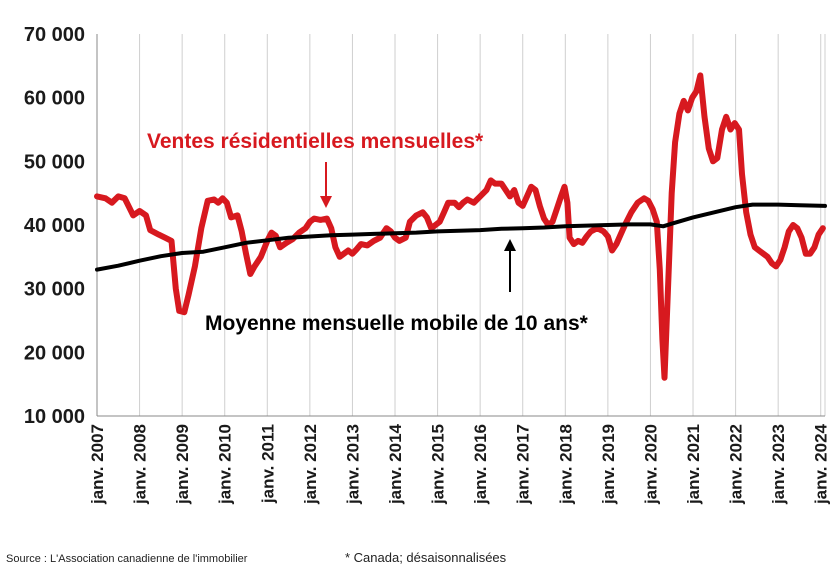 The width and height of the screenshot is (839, 575). I want to click on red-series-label: Ventes résidentielles mensuelles*, so click(315, 141).